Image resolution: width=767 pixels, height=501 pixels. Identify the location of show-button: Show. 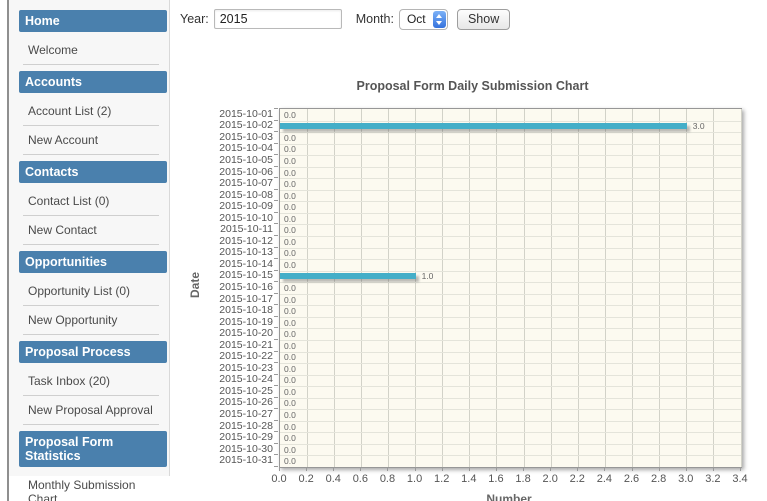
(483, 19).